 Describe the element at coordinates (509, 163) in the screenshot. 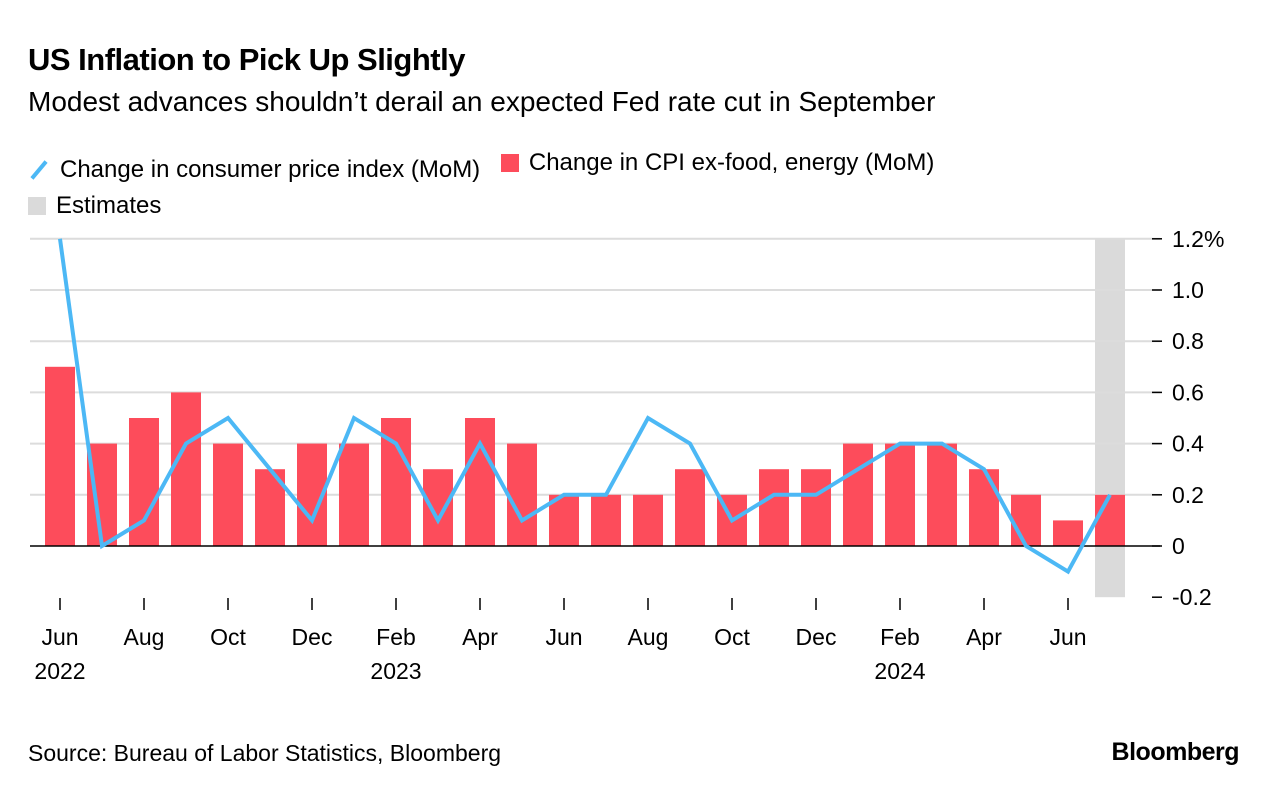

I see `bar-swatch-icon` at that location.